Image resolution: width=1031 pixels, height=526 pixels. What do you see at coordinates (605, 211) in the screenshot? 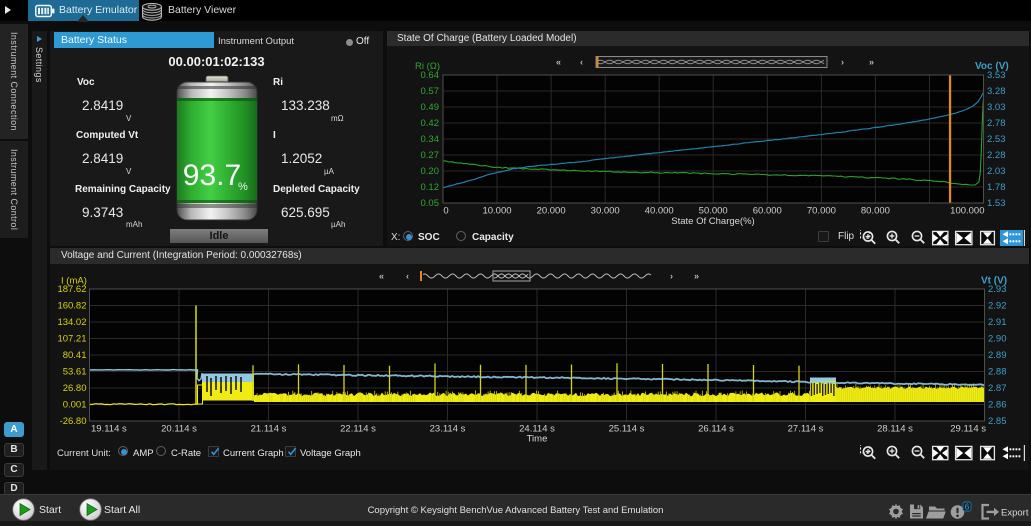
I see `svg-text: 30.000` at bounding box center [605, 211].